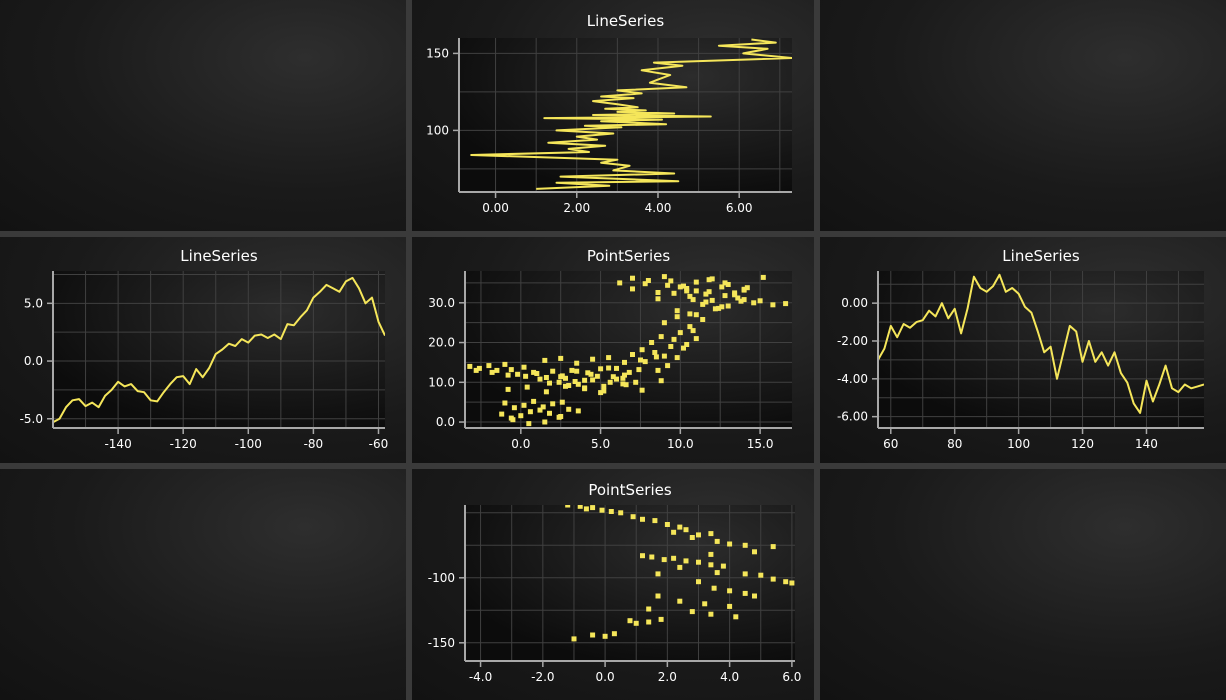 The height and width of the screenshot is (700, 1226). I want to click on x-tick-label: -120, so click(183, 444).